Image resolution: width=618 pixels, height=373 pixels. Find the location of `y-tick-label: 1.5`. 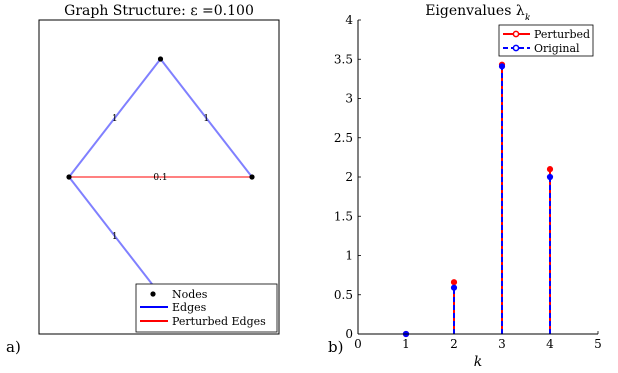

y-tick-label: 1.5 is located at coordinates (343, 216).